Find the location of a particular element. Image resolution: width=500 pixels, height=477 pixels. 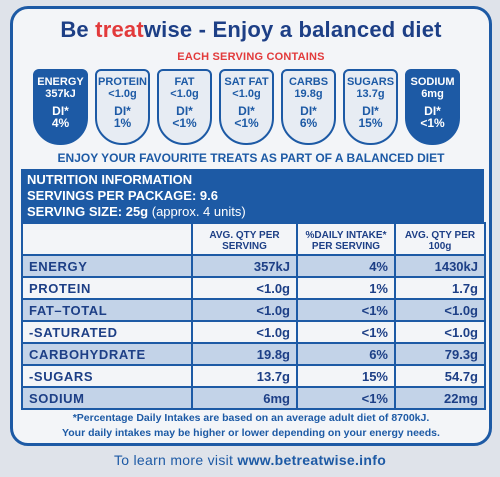

serving-size-note: (approx. 4 units) is located at coordinates (197, 211).